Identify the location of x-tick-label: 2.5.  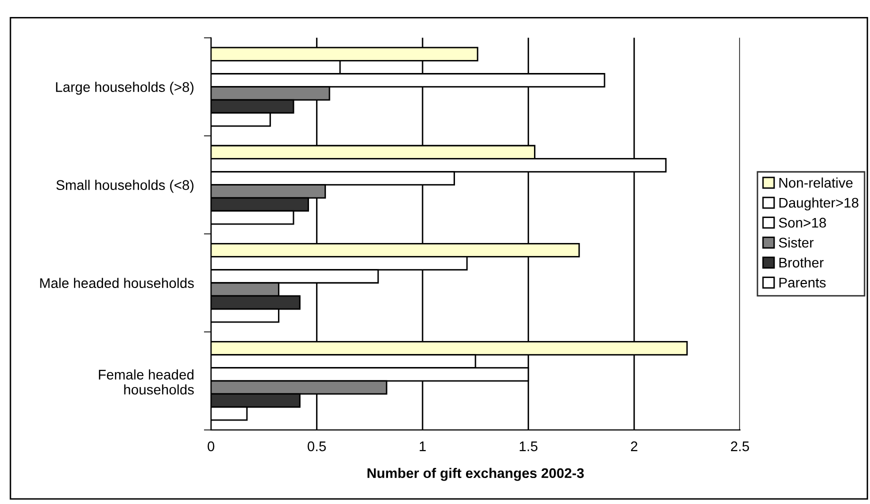
(740, 446).